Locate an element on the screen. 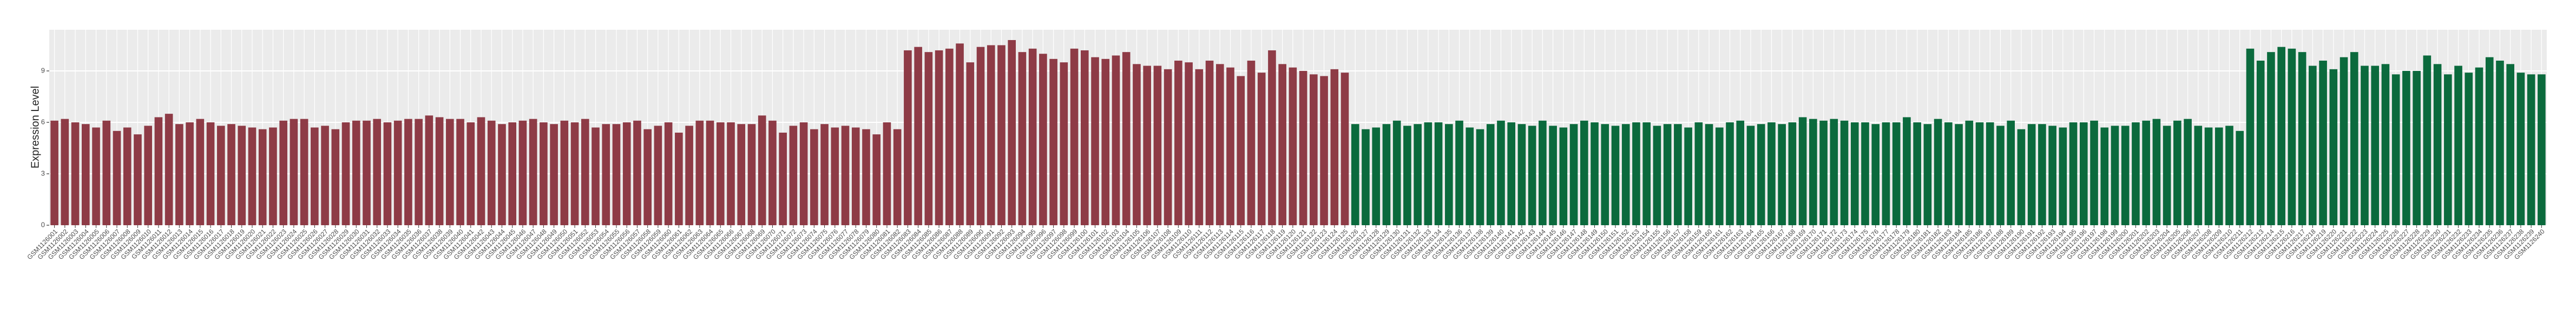 The width and height of the screenshot is (2576, 314). y-tick-label: 0 is located at coordinates (43, 224).